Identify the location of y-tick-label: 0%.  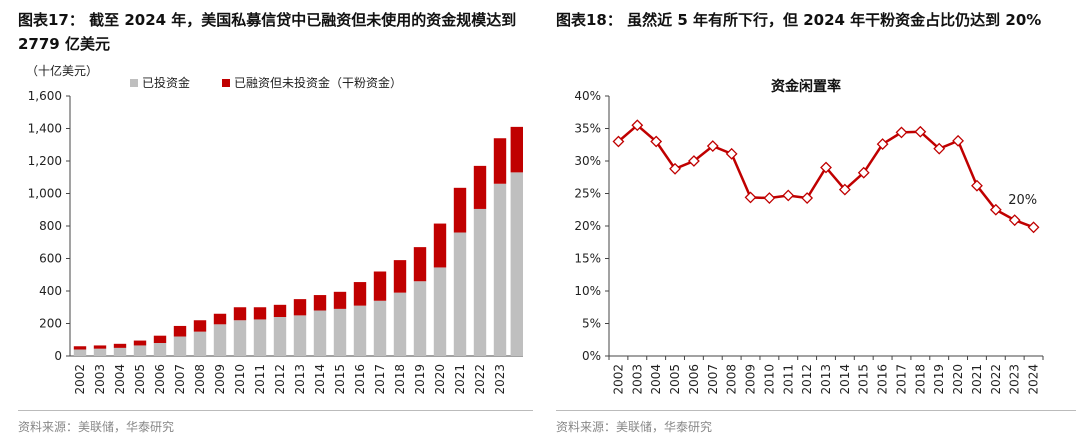
(591, 356).